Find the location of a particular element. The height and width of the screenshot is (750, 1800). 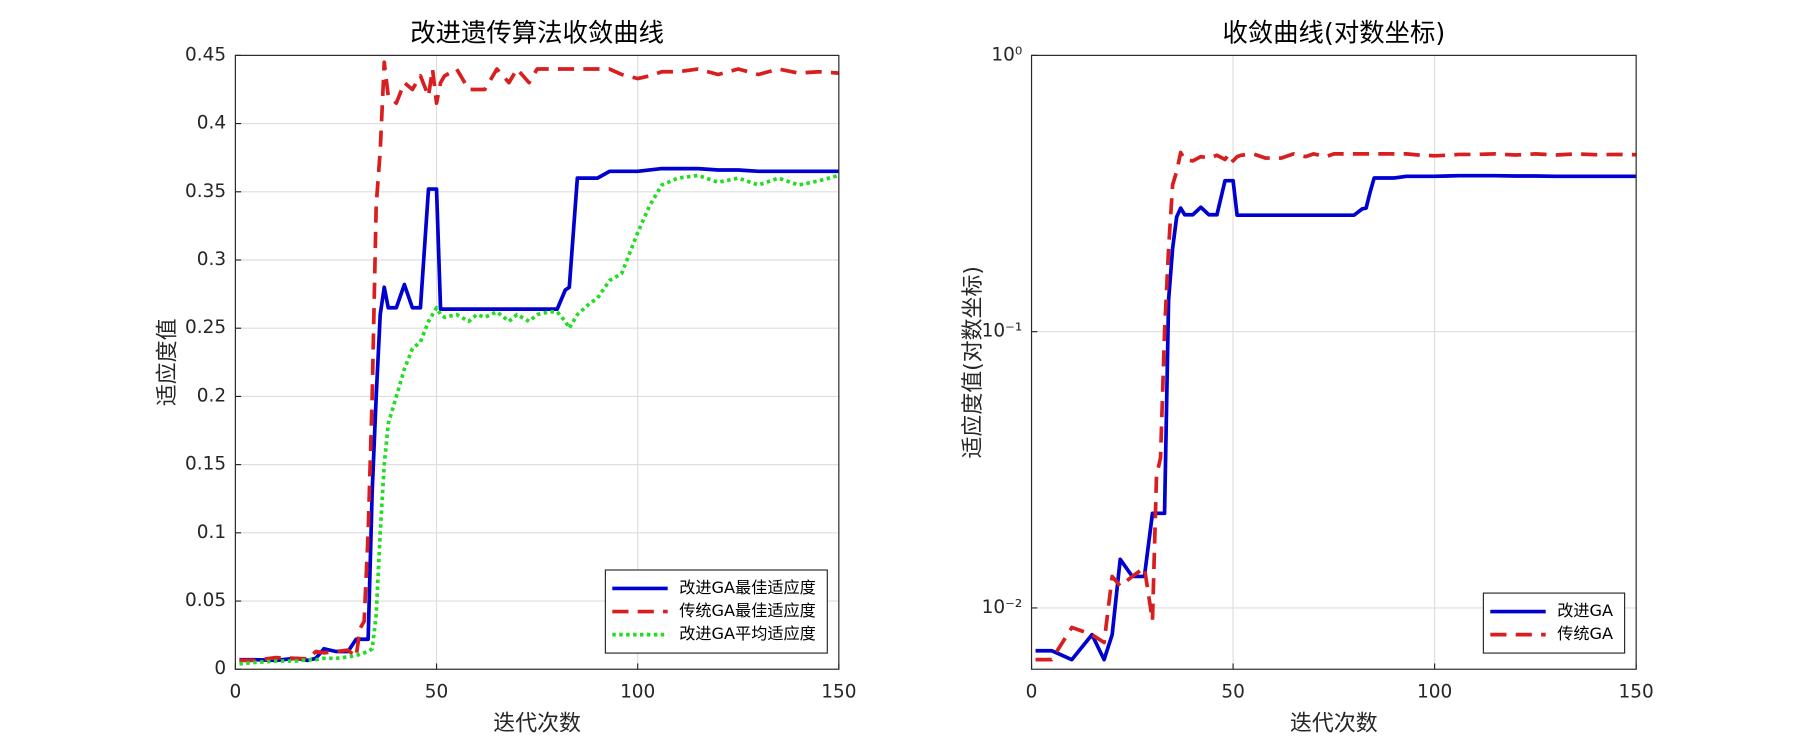

y-tick-label: 0.25 is located at coordinates (205, 327).